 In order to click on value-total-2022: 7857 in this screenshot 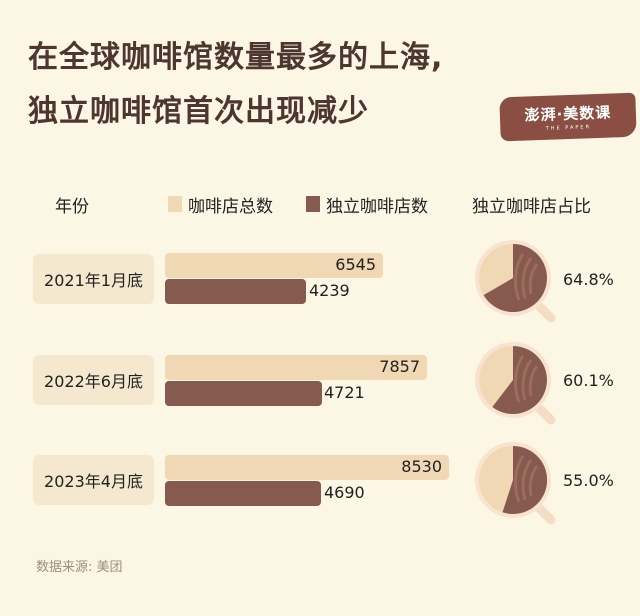, I will do `click(399, 366)`.